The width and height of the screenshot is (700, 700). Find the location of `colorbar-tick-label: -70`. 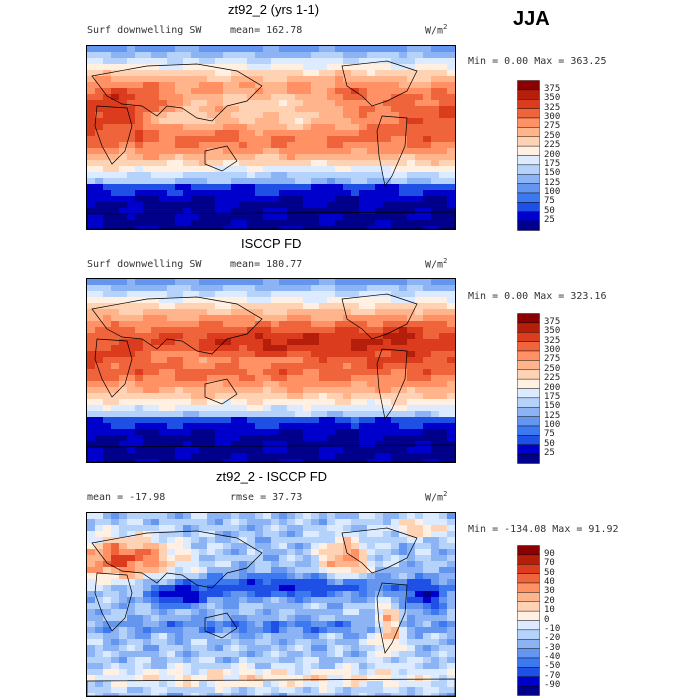

colorbar-tick-label: -70 is located at coordinates (552, 675).